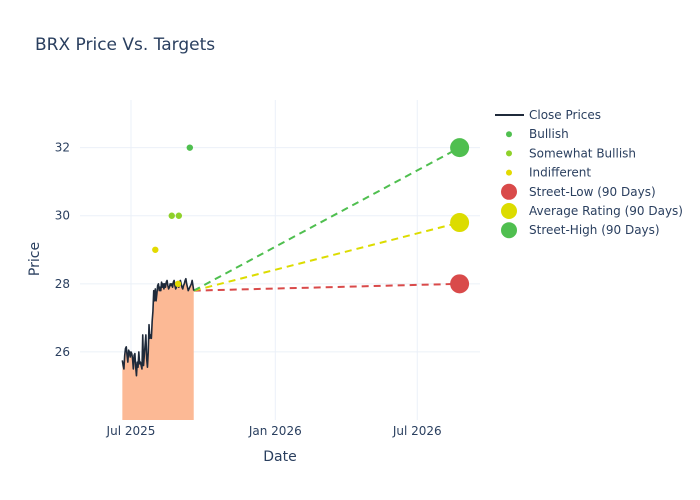 This screenshot has height=500, width=700. Describe the element at coordinates (565, 115) in the screenshot. I see `legend-label: Close Prices` at that location.